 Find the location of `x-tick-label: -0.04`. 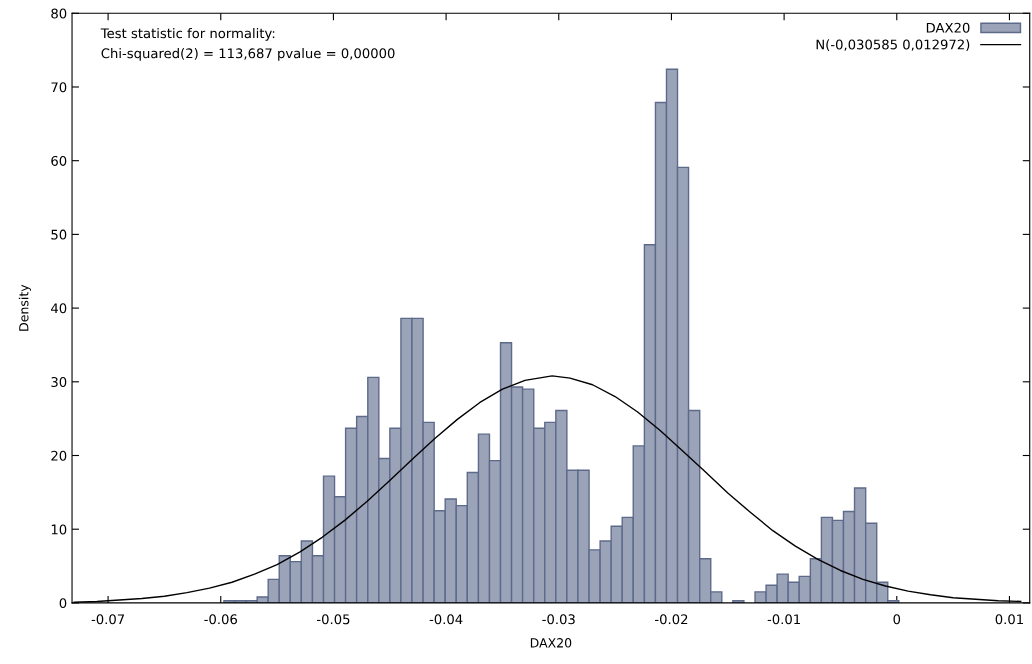

x-tick-label: -0.04 is located at coordinates (446, 619).